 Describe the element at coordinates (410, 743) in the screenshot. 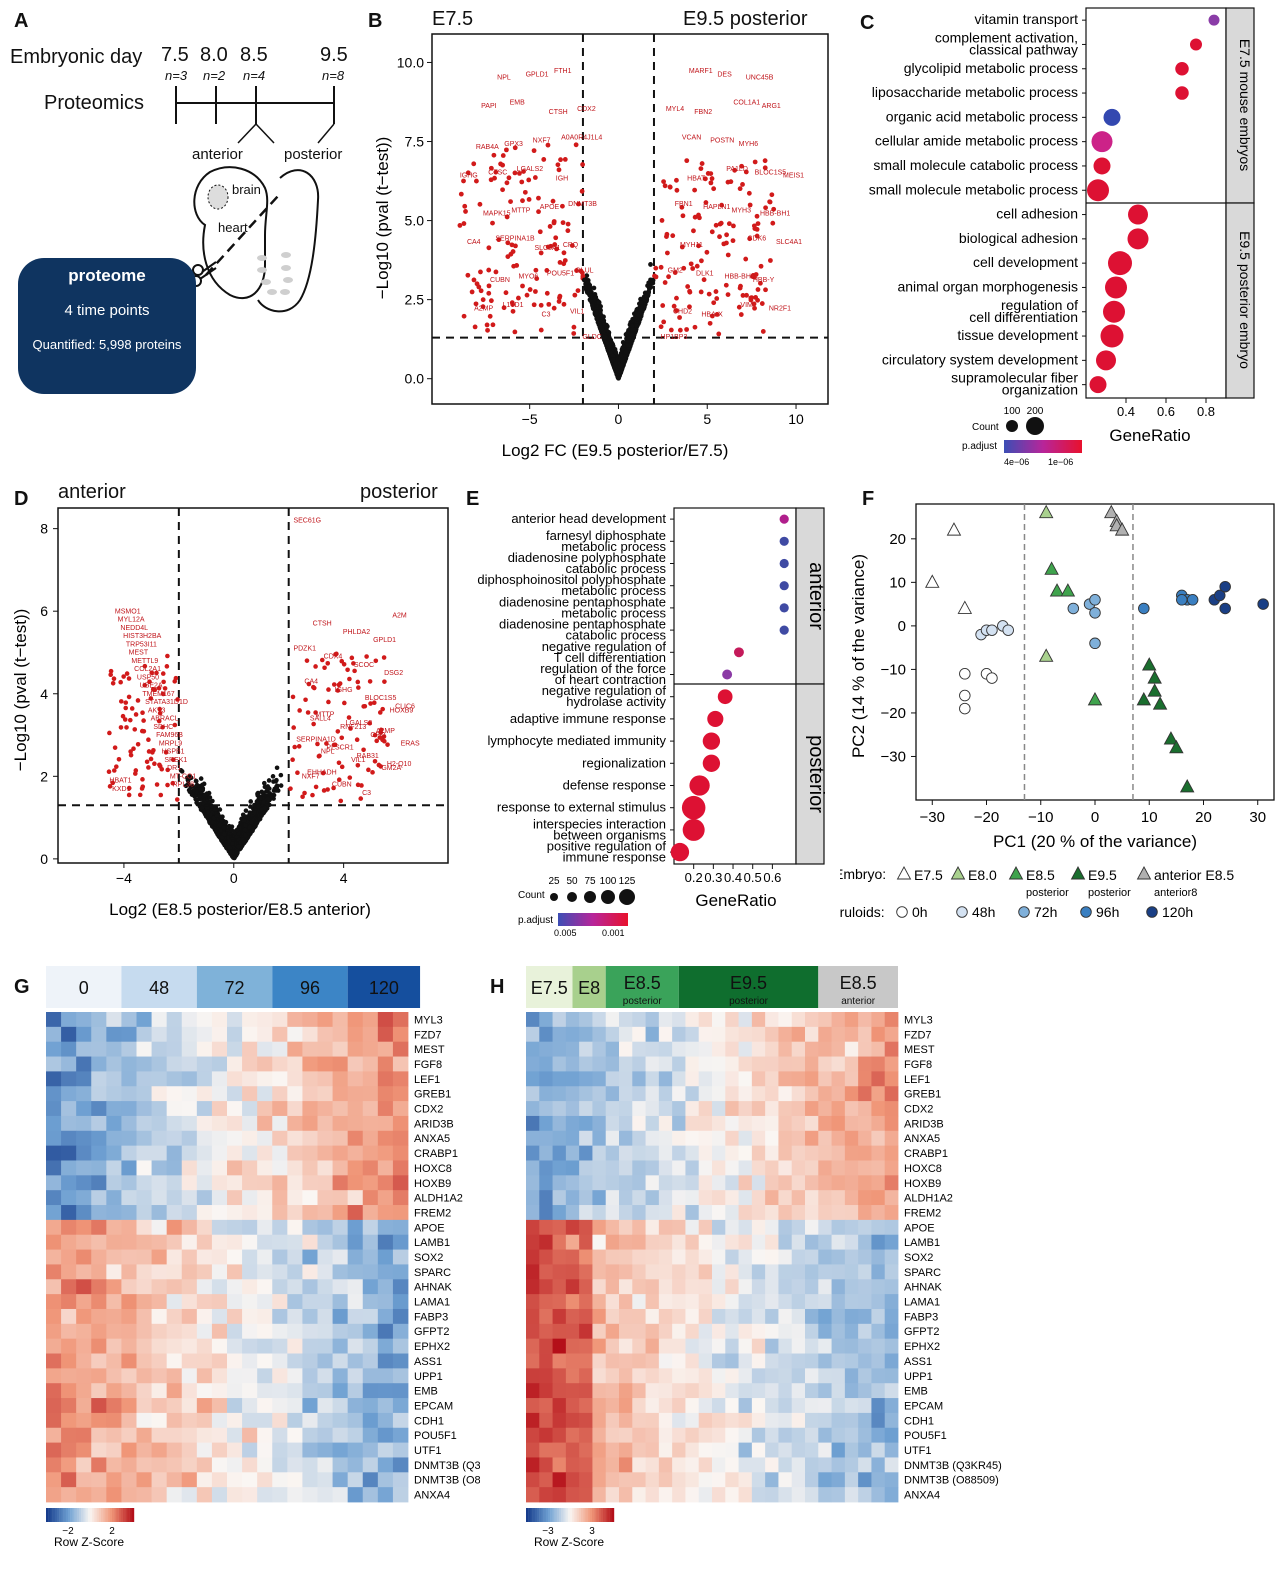

I see `volcano-d-gene-label: ERAS` at that location.